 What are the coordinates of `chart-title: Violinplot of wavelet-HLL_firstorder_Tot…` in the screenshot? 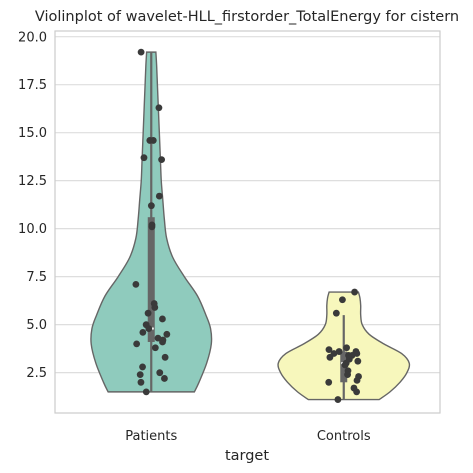 It's located at (247, 17).